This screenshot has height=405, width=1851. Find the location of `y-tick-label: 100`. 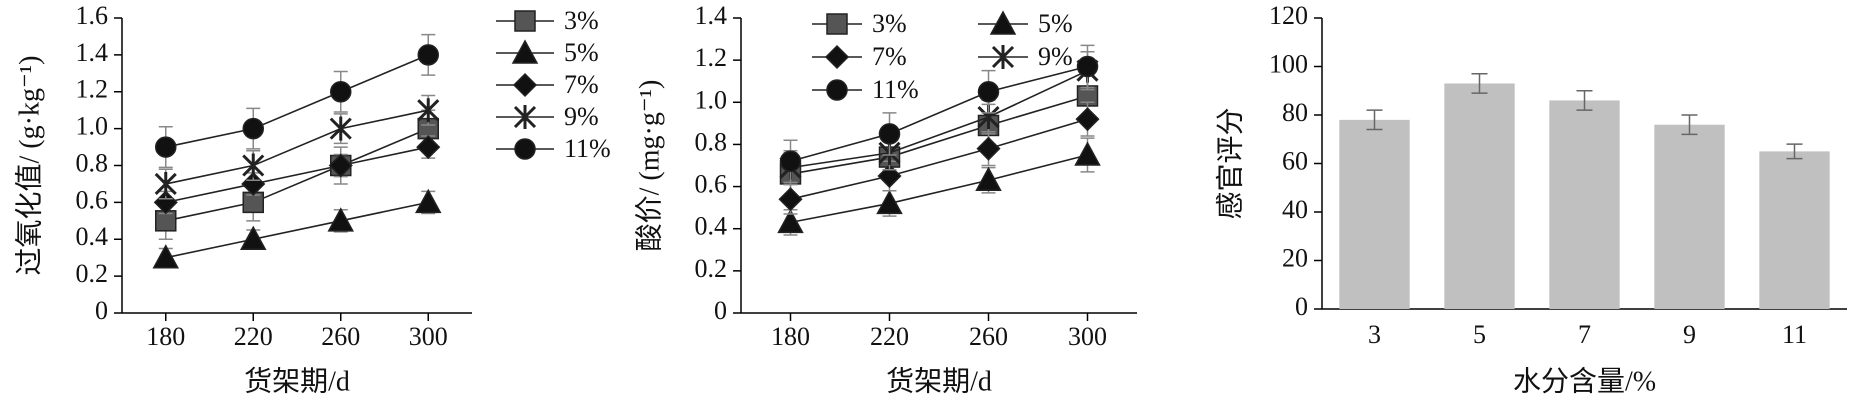

y-tick-label: 100 is located at coordinates (1288, 63).